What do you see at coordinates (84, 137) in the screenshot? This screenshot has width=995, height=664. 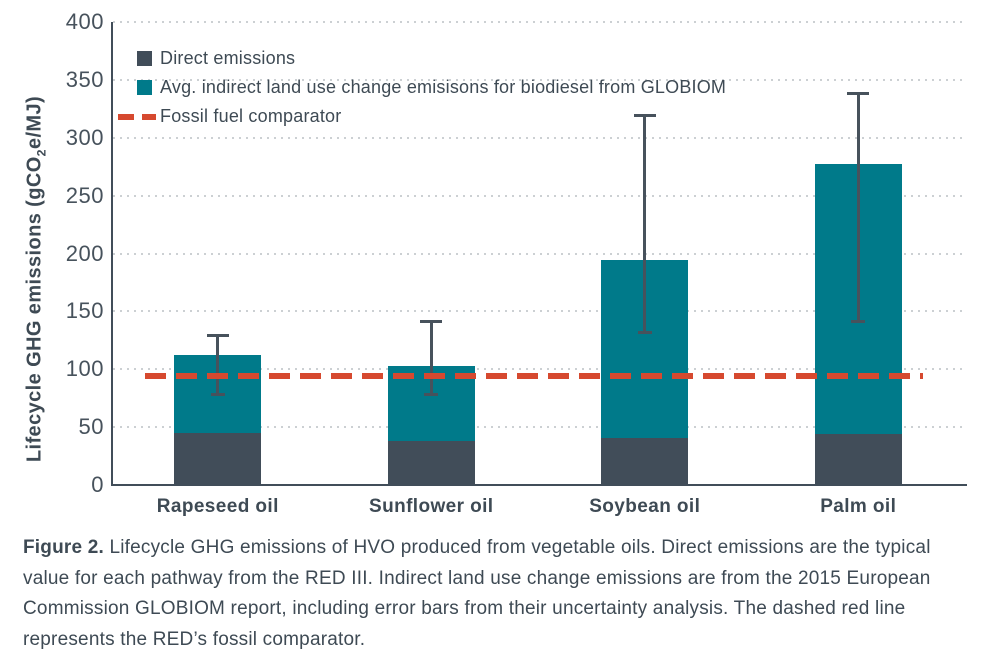 I see `y-tick-label: 300` at bounding box center [84, 137].